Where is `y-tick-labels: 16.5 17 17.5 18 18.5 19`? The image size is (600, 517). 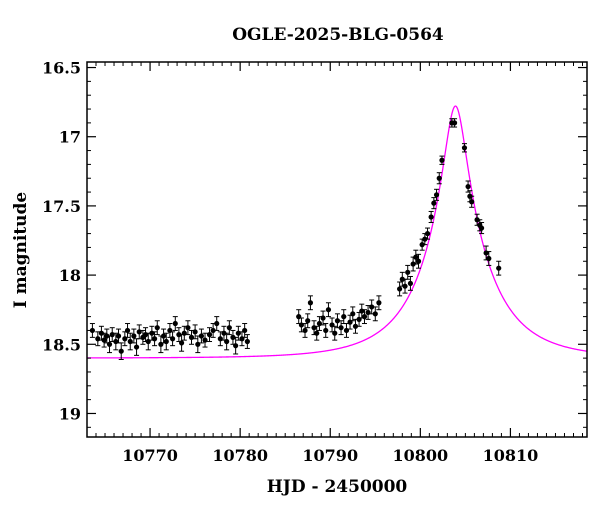 y-tick-labels: 16.5 17 17.5 18 18.5 19 is located at coordinates (61, 241).